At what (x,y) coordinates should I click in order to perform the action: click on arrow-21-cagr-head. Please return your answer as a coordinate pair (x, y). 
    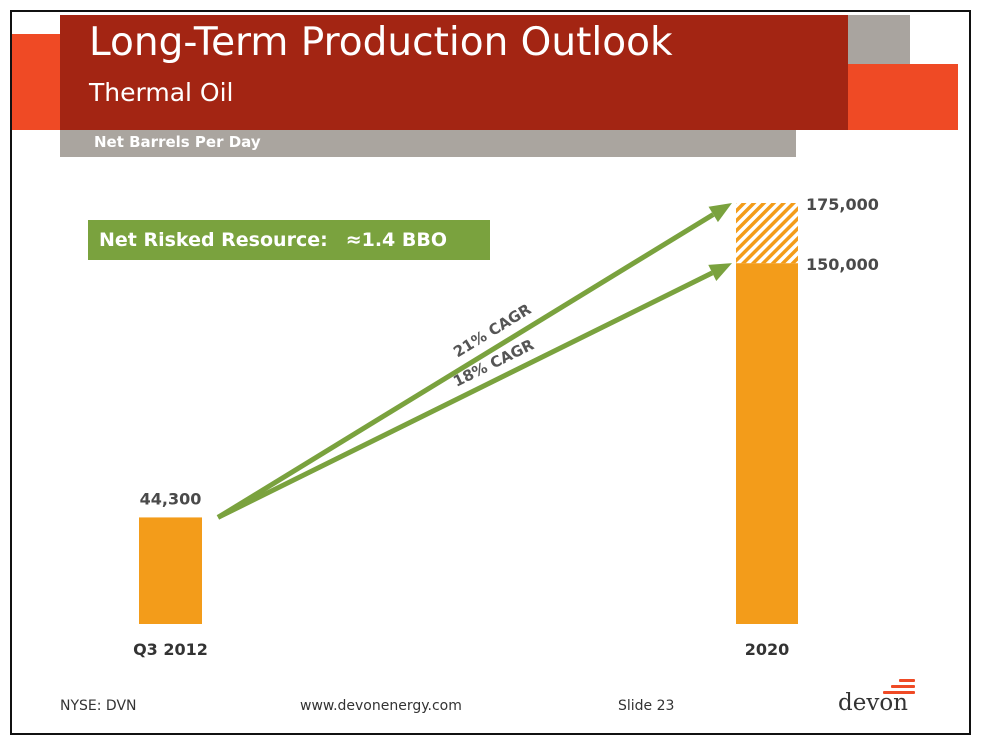
    Looking at the image, I should click on (720, 213).